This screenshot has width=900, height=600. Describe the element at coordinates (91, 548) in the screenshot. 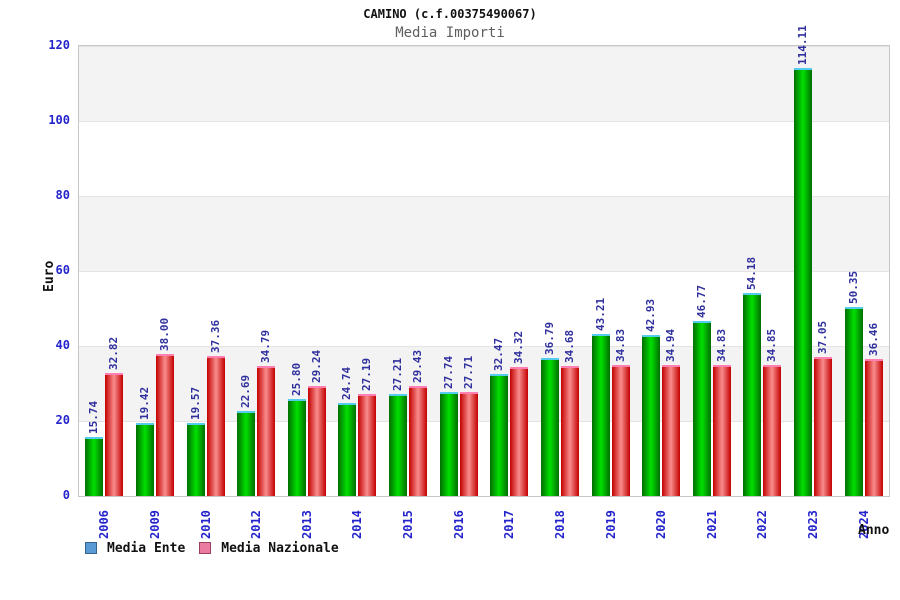

I see `legend-swatch-media-ente` at that location.